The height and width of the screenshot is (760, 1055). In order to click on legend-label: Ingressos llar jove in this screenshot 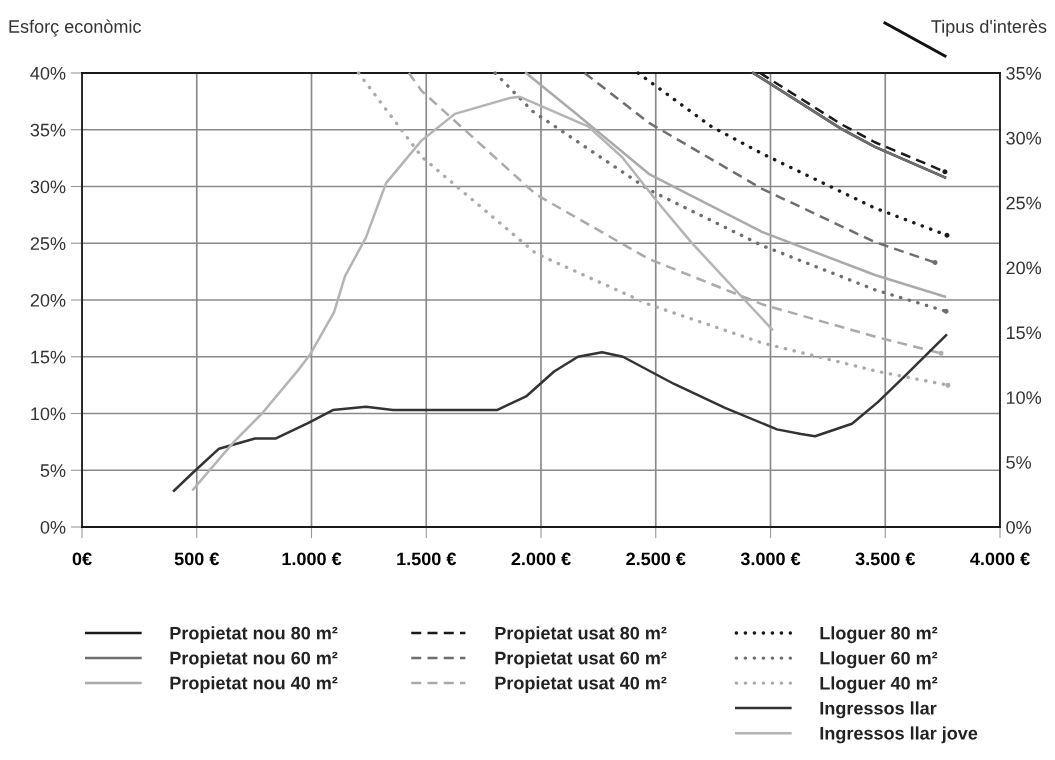, I will do `click(899, 735)`.